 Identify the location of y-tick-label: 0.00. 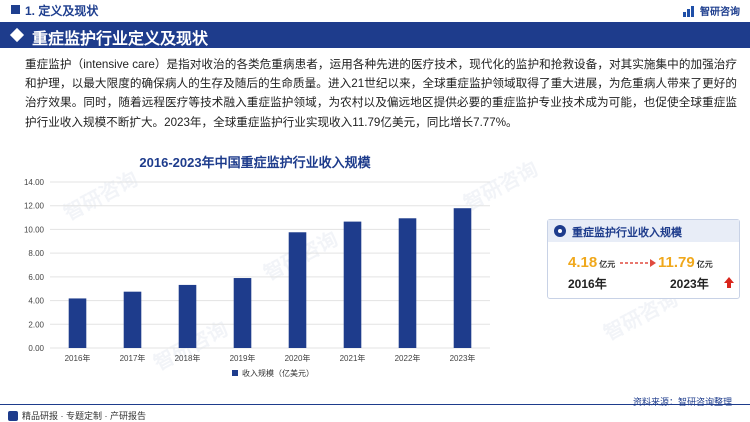
(36, 348).